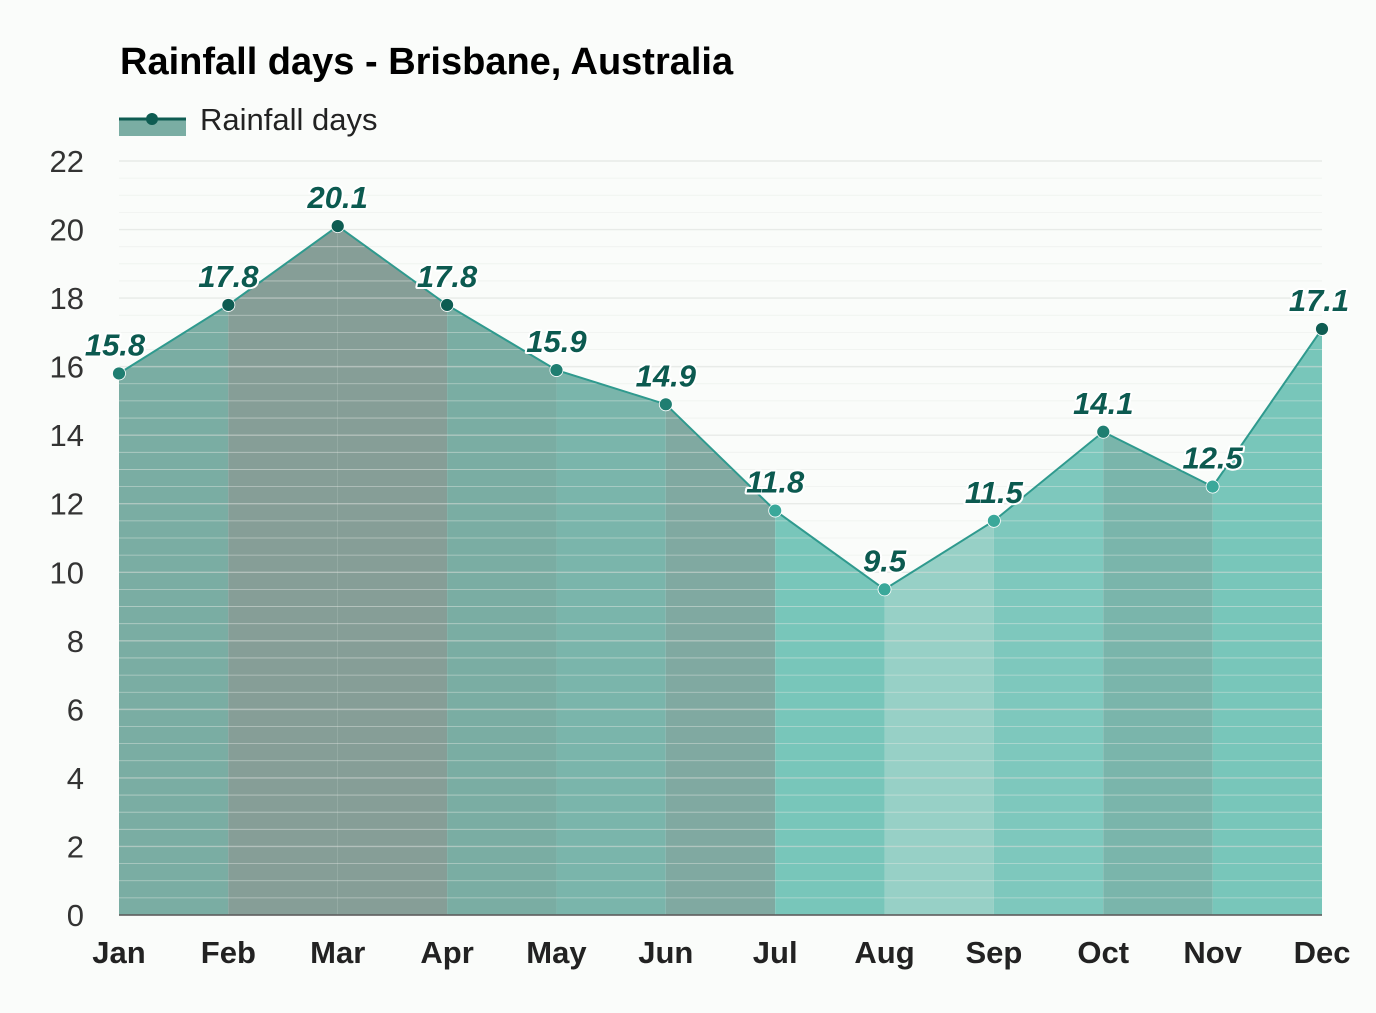 This screenshot has width=1376, height=1013. I want to click on x-tick-label-jul: Jul, so click(775, 952).